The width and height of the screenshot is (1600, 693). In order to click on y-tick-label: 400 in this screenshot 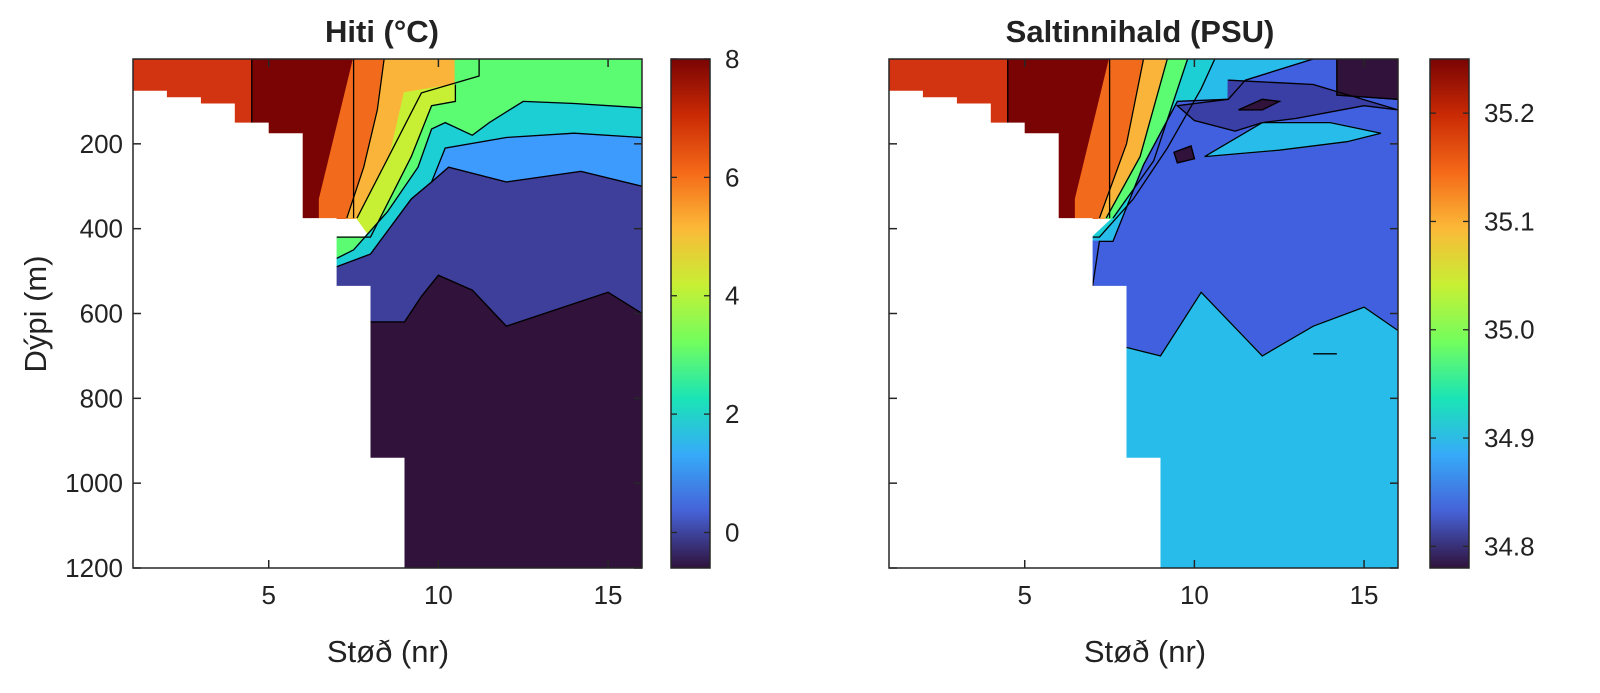, I will do `click(101, 229)`.